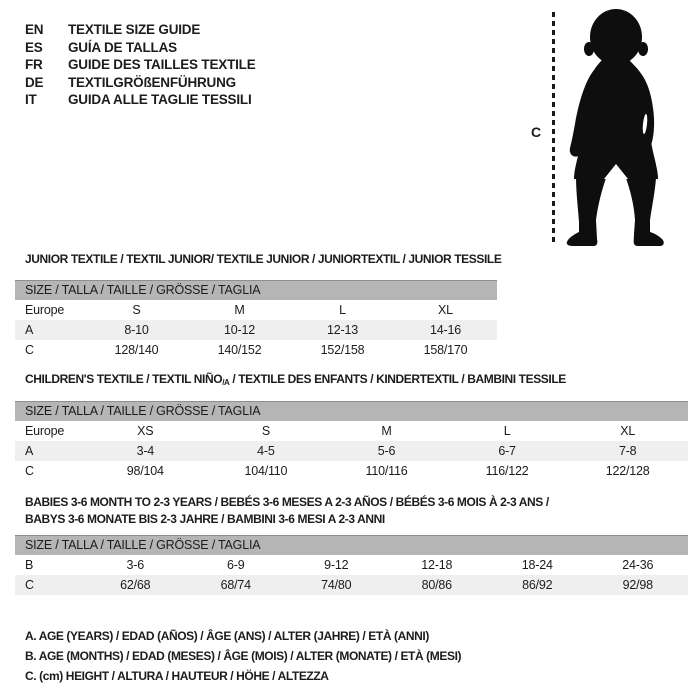  Describe the element at coordinates (336, 585) in the screenshot. I see `size-cell: 74/80` at that location.